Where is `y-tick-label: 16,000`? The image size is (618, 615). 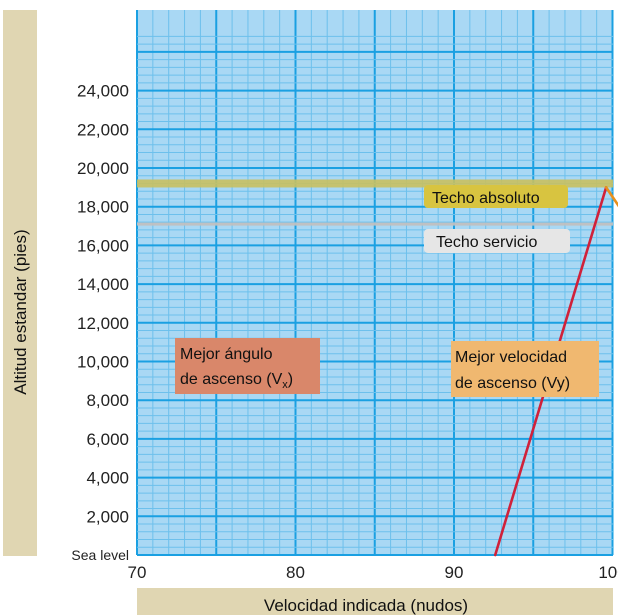 y-tick-label: 16,000 is located at coordinates (103, 245).